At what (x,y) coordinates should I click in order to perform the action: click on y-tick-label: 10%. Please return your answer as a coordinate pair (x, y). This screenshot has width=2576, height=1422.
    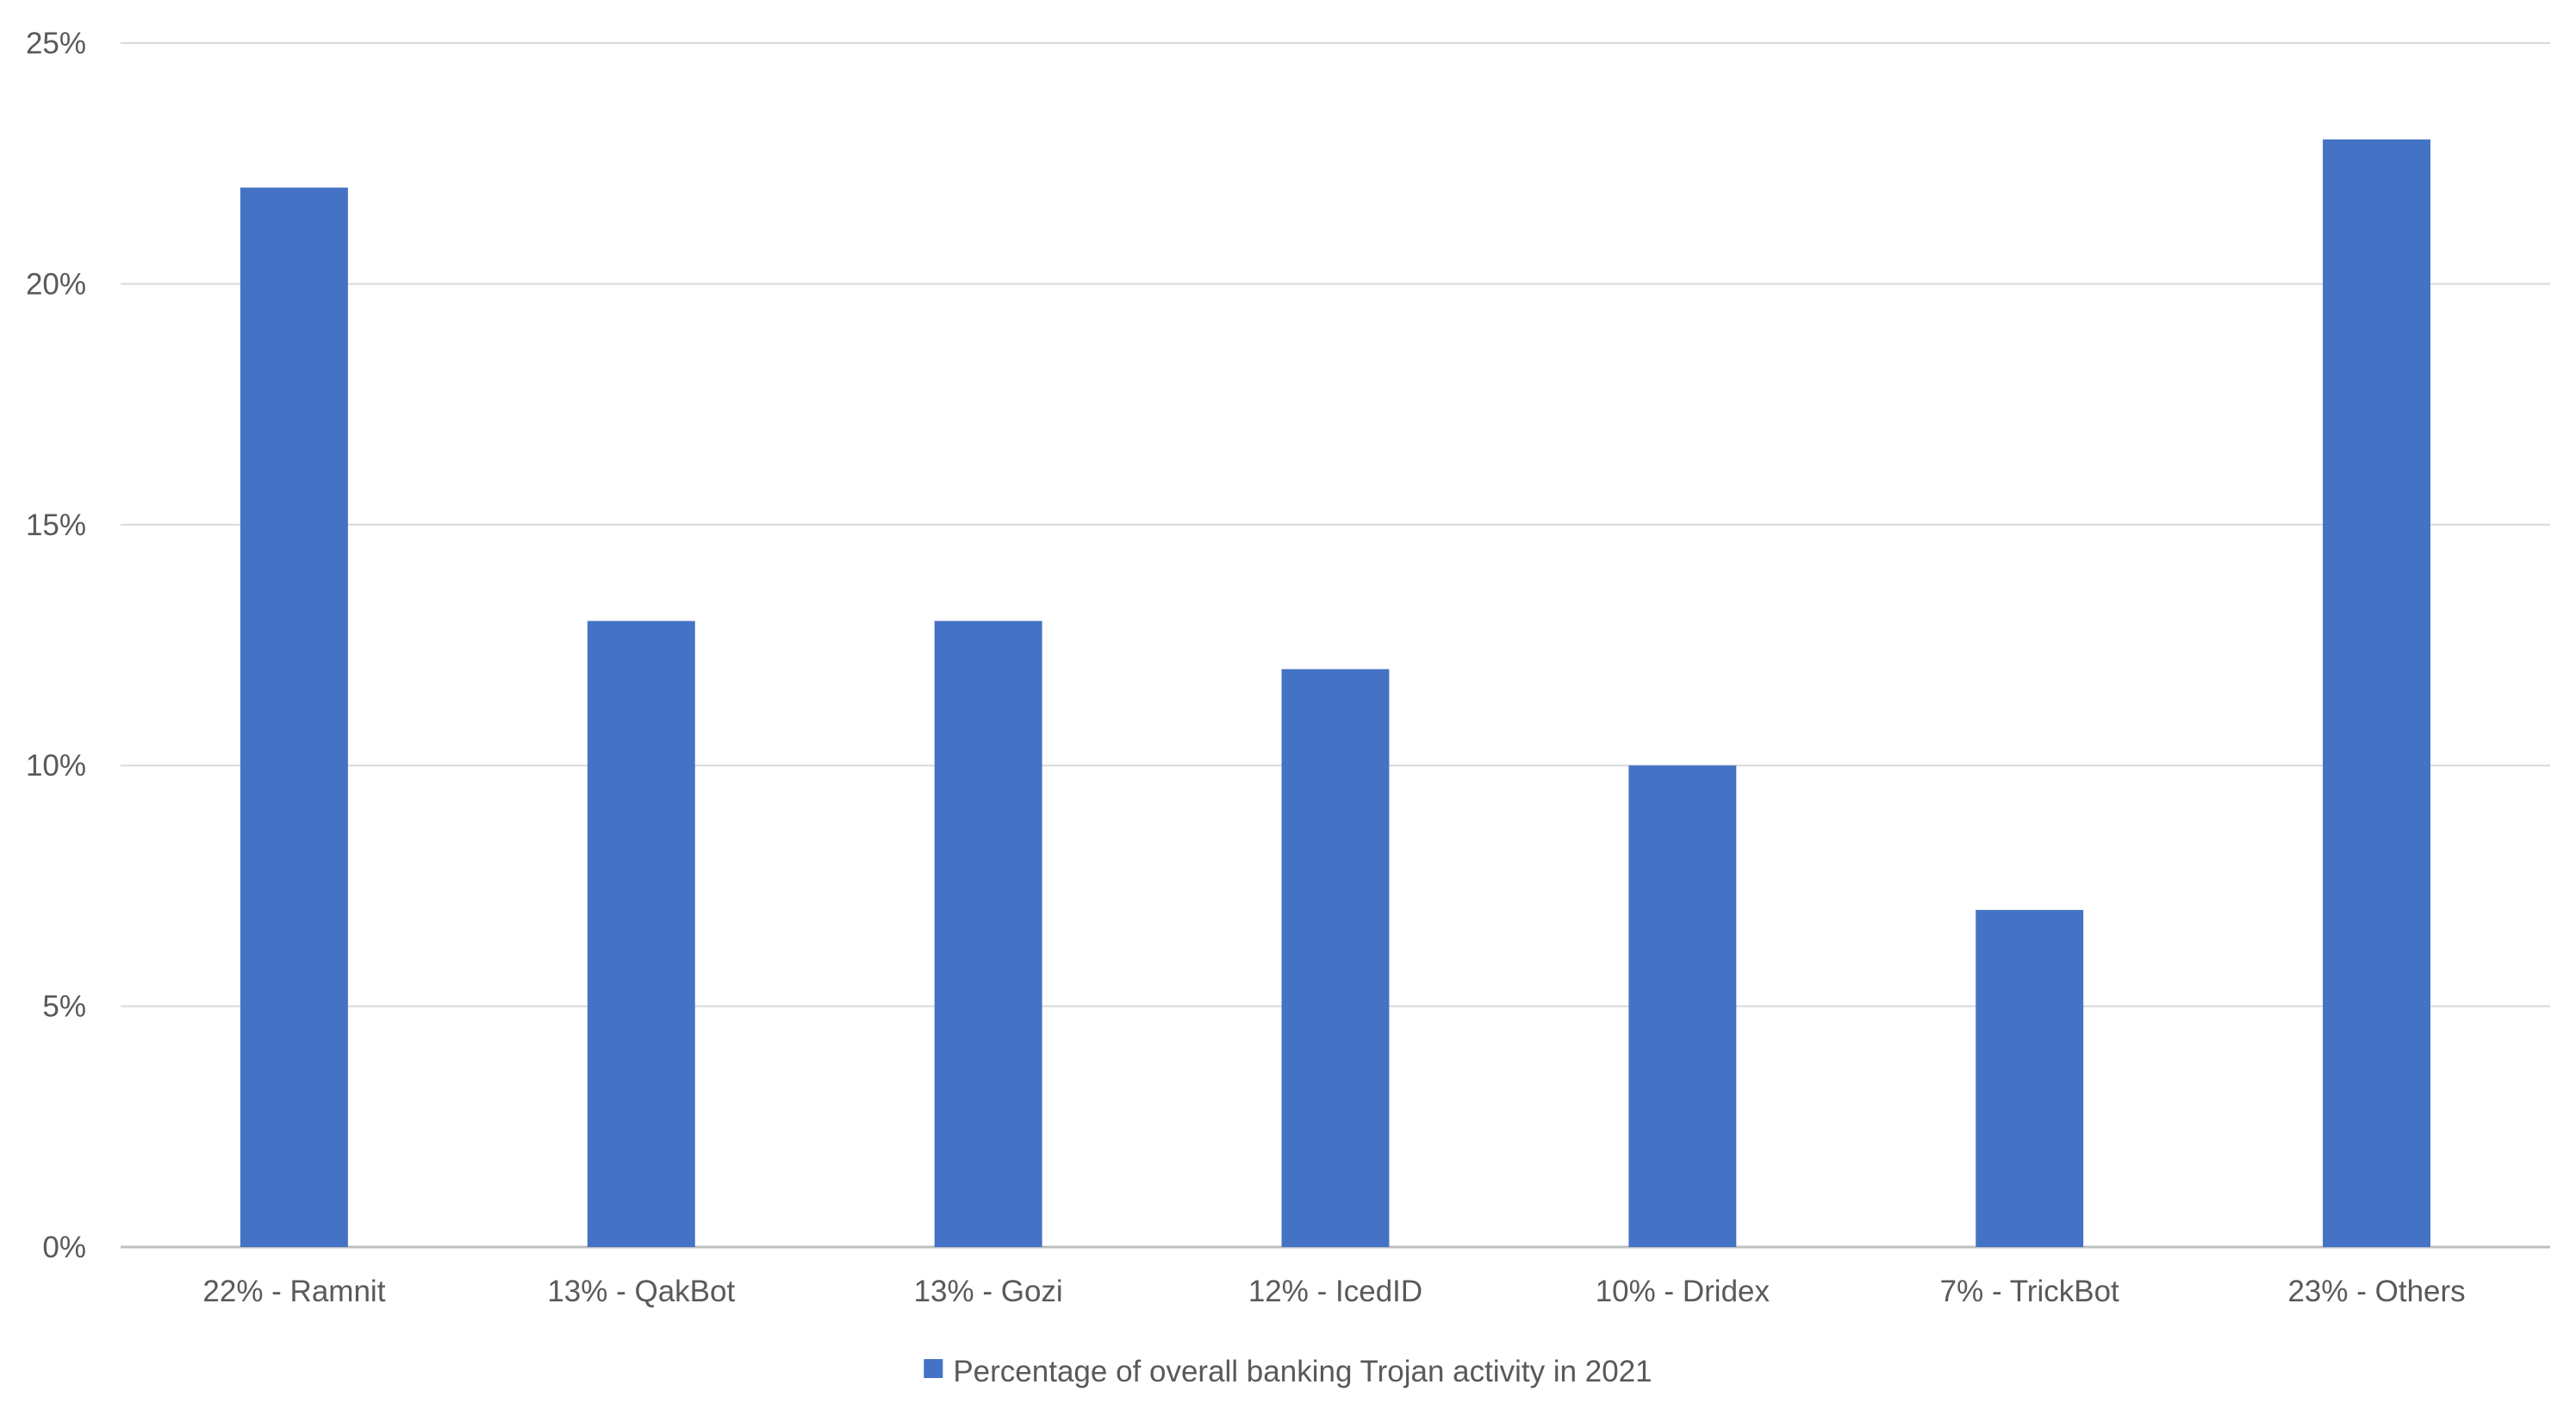
    Looking at the image, I should click on (56, 766).